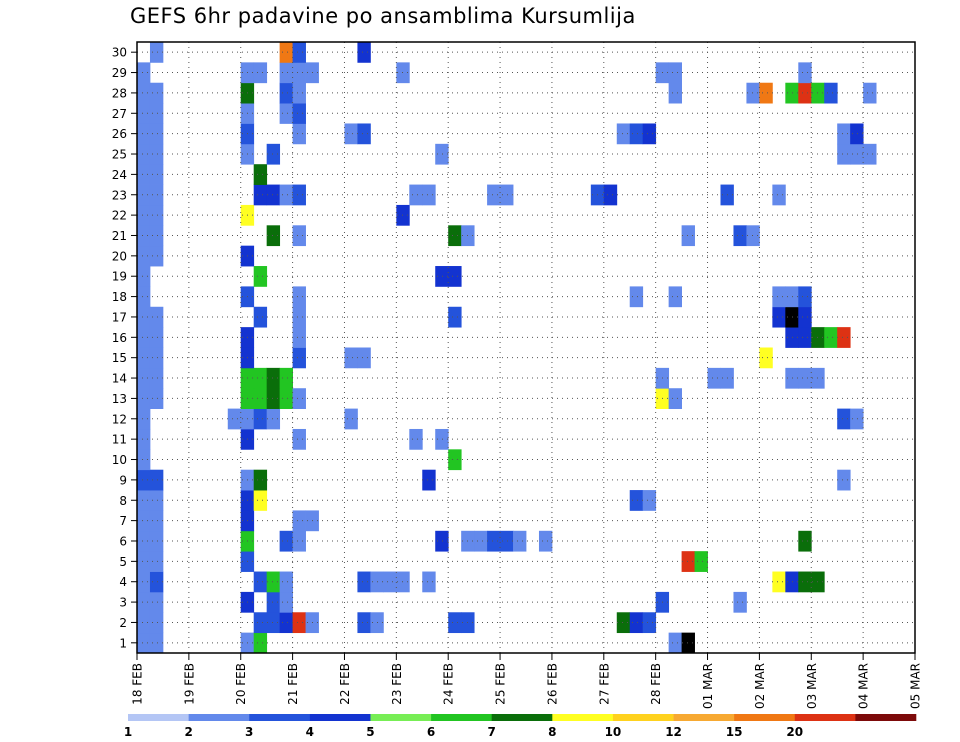 This screenshot has width=960, height=742. What do you see at coordinates (249, 732) in the screenshot?
I see `colorbar-label: 3` at bounding box center [249, 732].